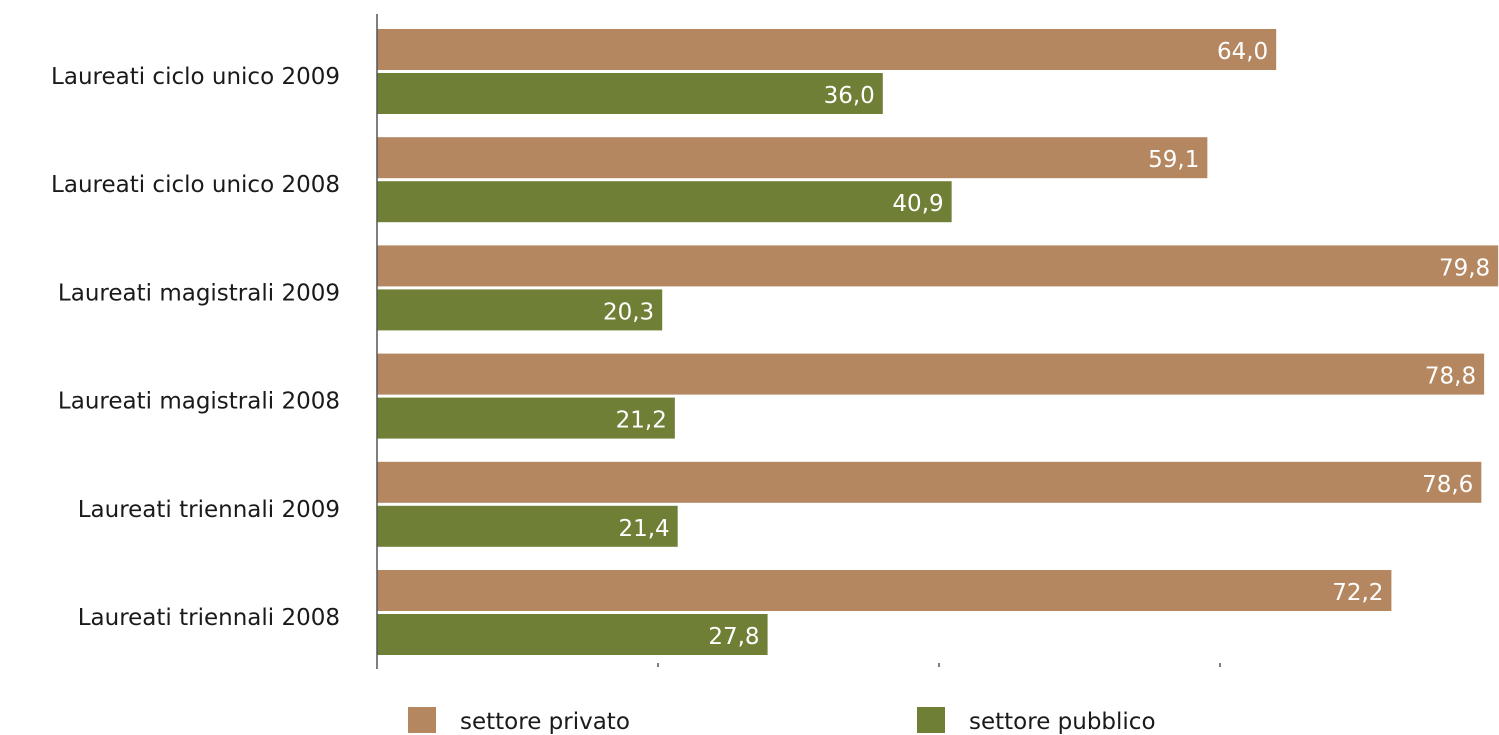 The width and height of the screenshot is (1499, 735). Describe the element at coordinates (195, 77) in the screenshot. I see `category-label-0: Laureati ciclo unico 2009` at that location.